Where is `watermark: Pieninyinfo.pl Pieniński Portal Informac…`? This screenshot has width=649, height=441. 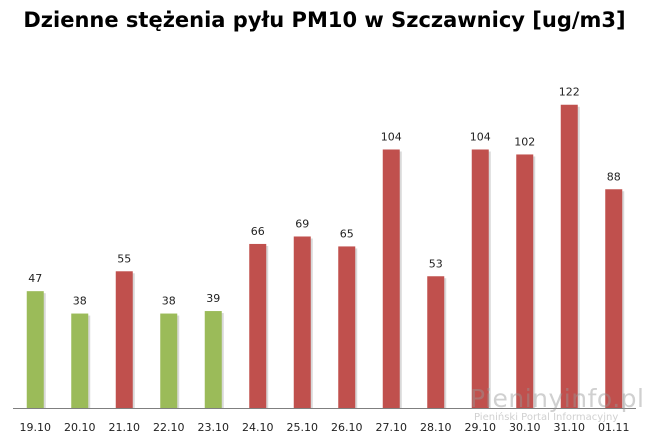
watermark: Pieninyinfo.pl Pieniński Portal Informac… is located at coordinates (557, 405).